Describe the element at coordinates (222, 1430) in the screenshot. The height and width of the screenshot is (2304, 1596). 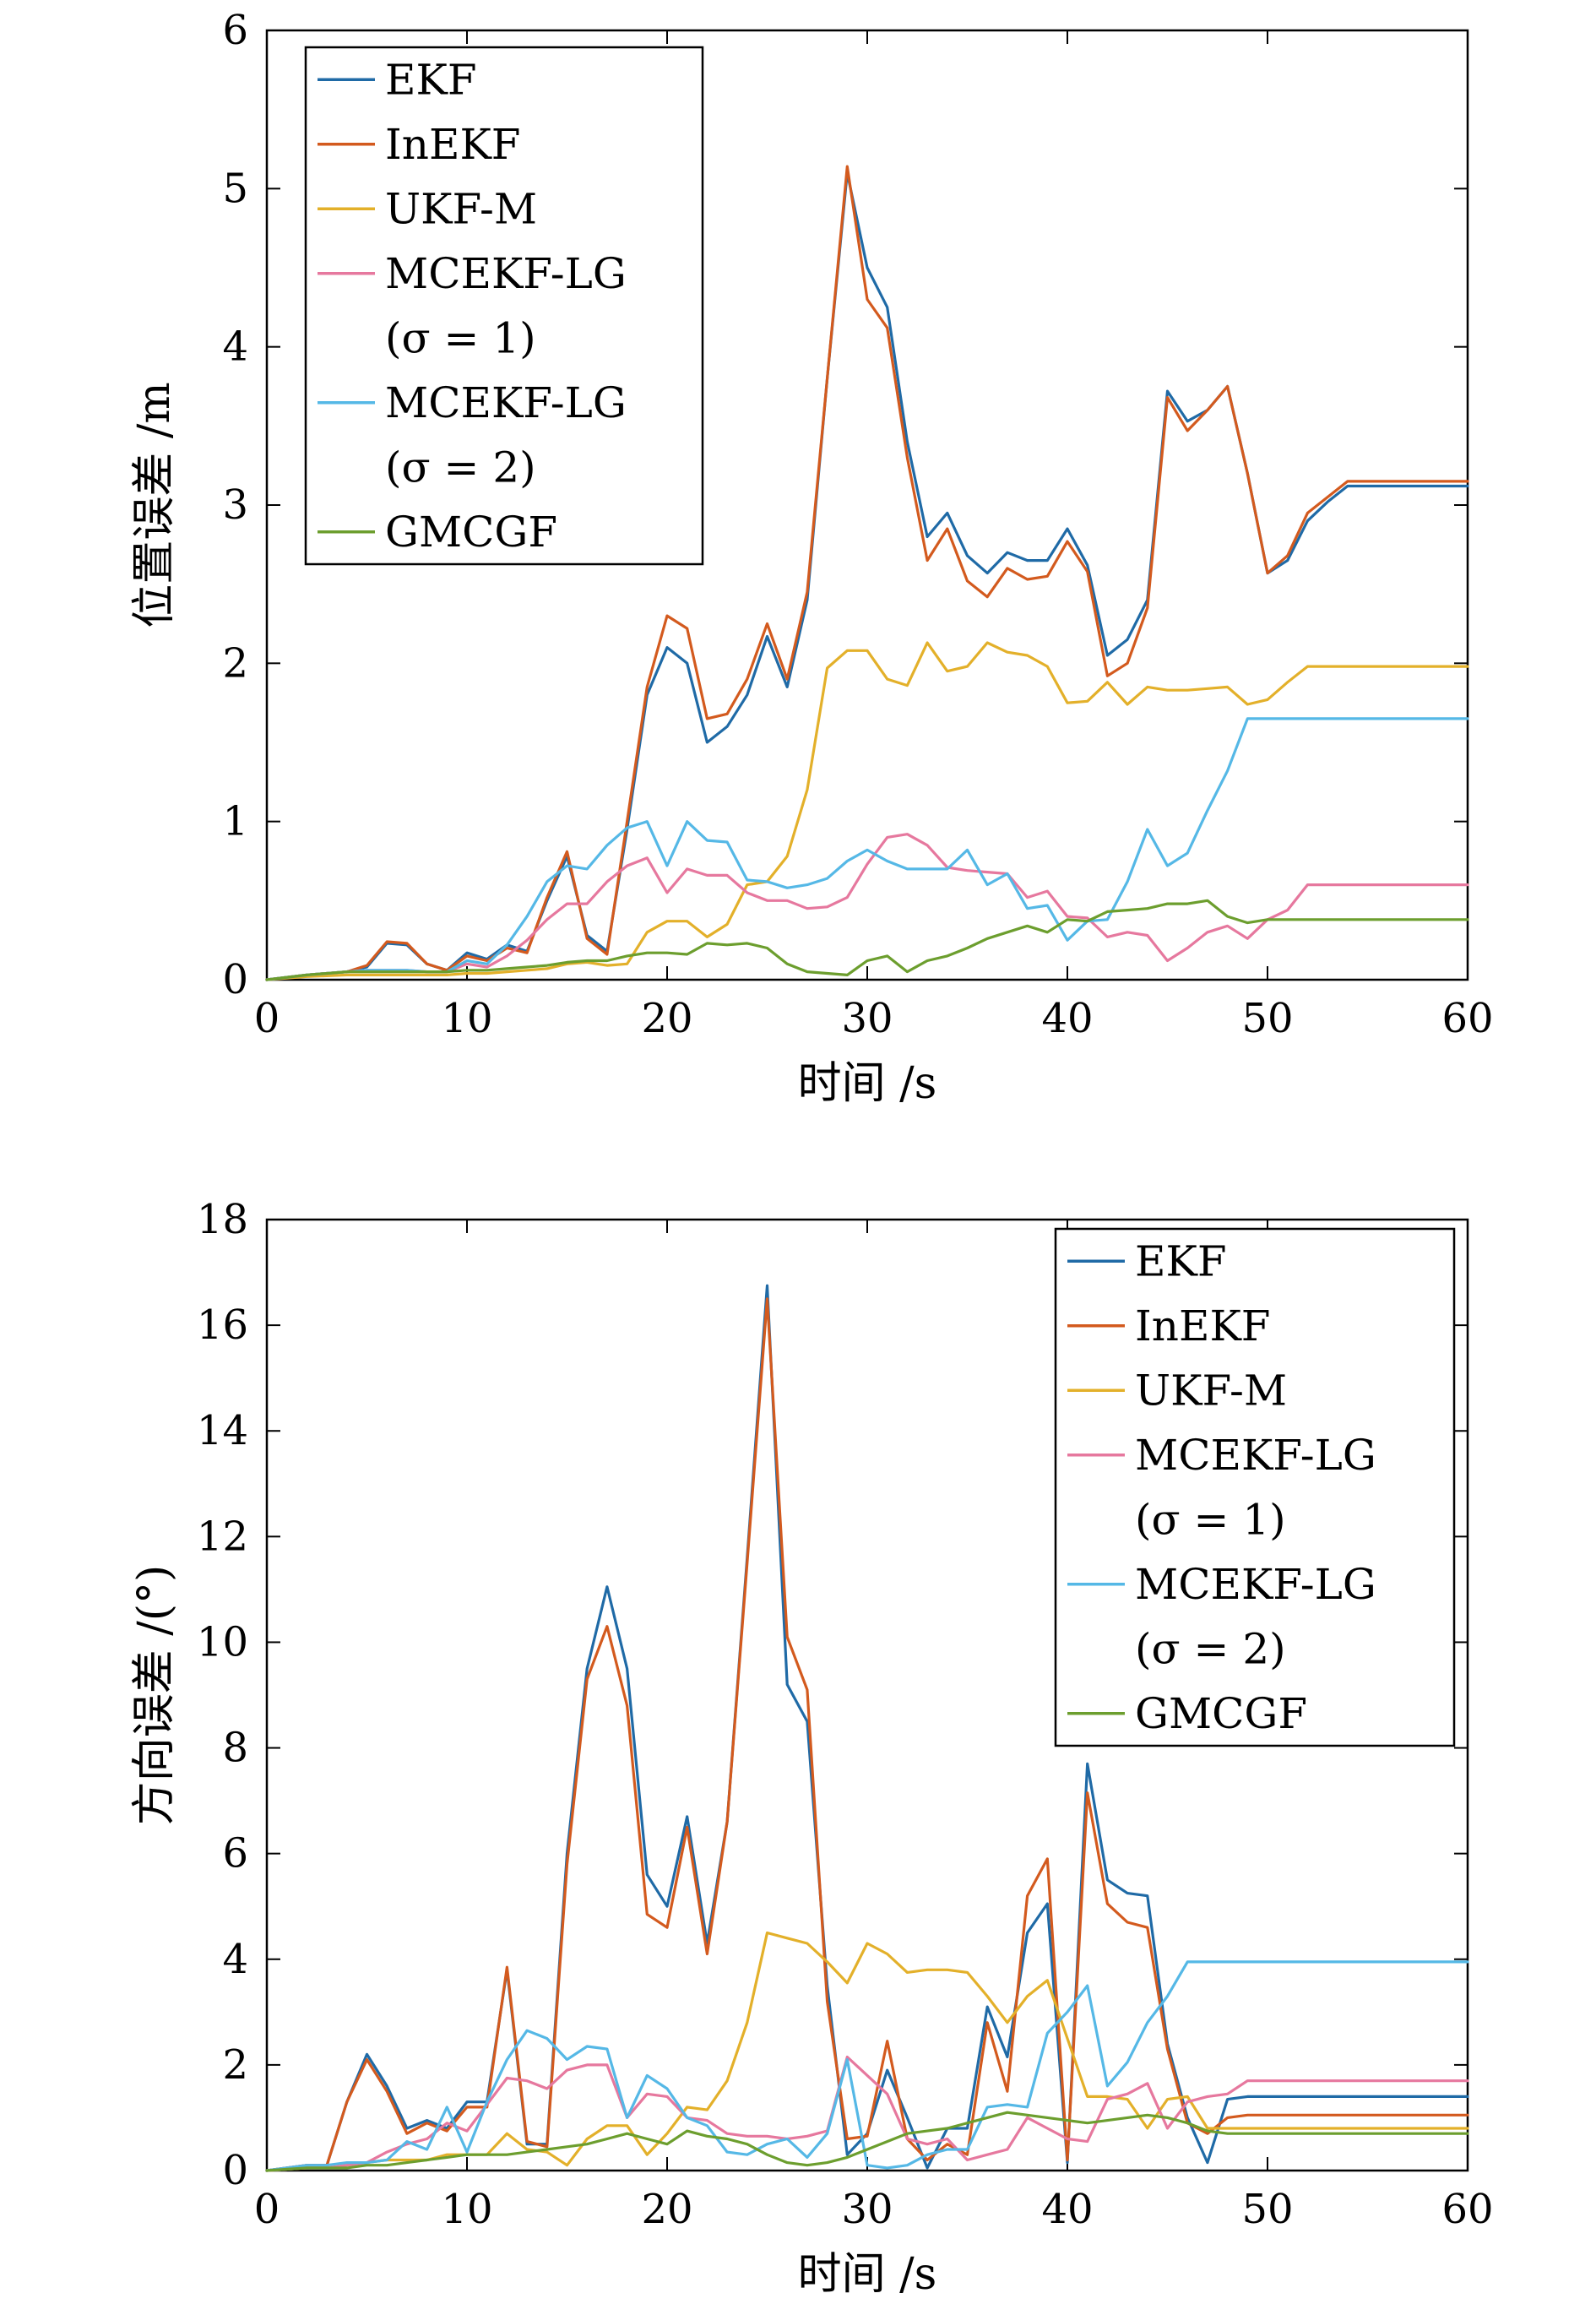
I see `y-tick-label: 14` at that location.